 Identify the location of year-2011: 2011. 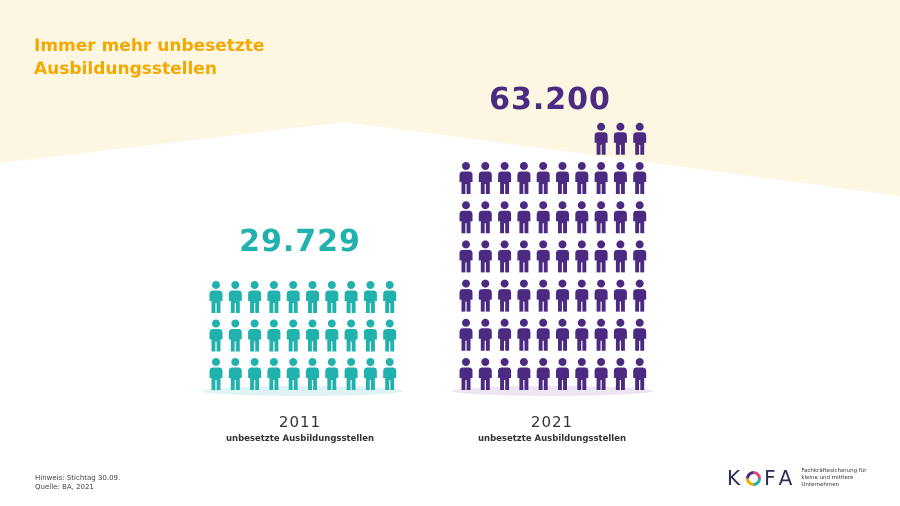
(300, 422).